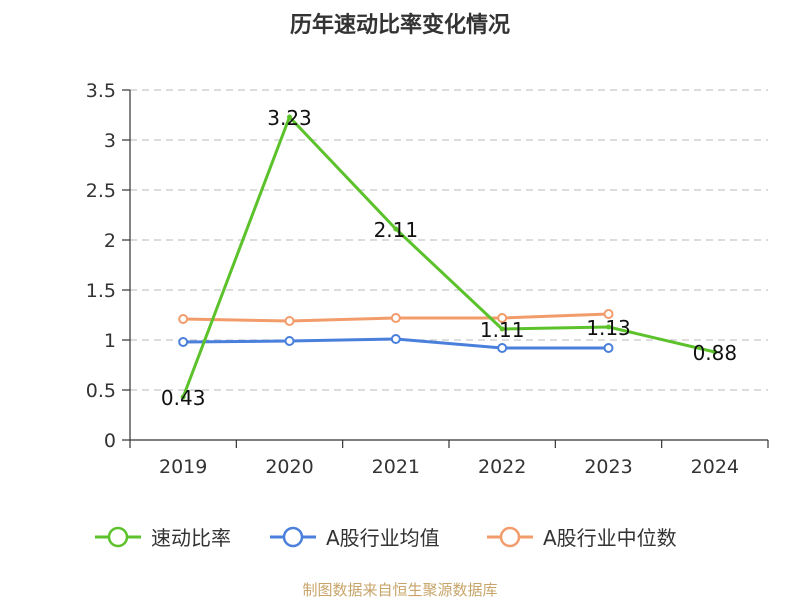  What do you see at coordinates (289, 321) in the screenshot?
I see `series-2-point-2020` at bounding box center [289, 321].